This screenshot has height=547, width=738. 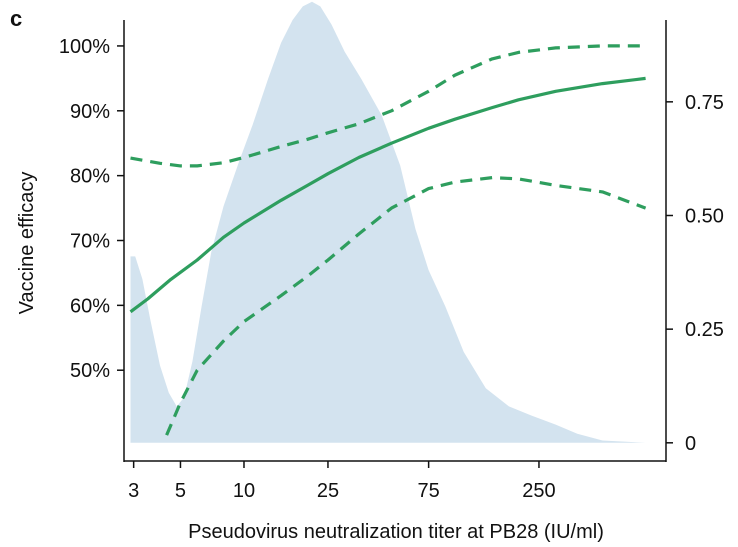 What do you see at coordinates (84, 47) in the screenshot?
I see `y-left-tick-label: 100%` at bounding box center [84, 47].